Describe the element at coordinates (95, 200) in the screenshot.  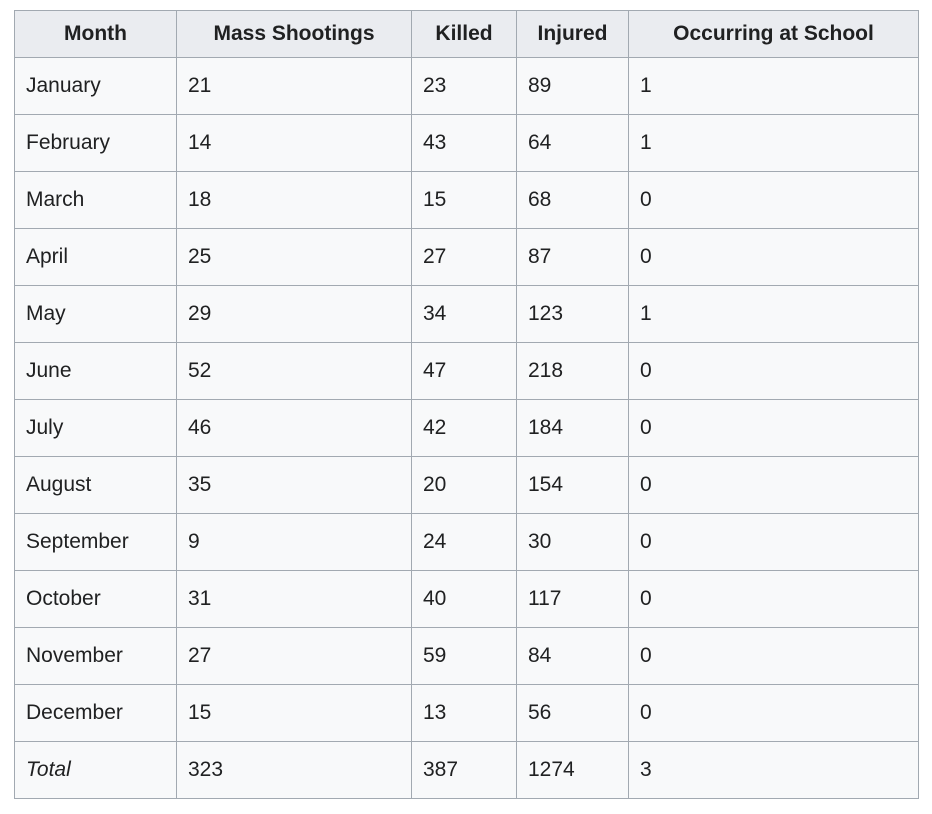
I see `cell-month: March` at that location.